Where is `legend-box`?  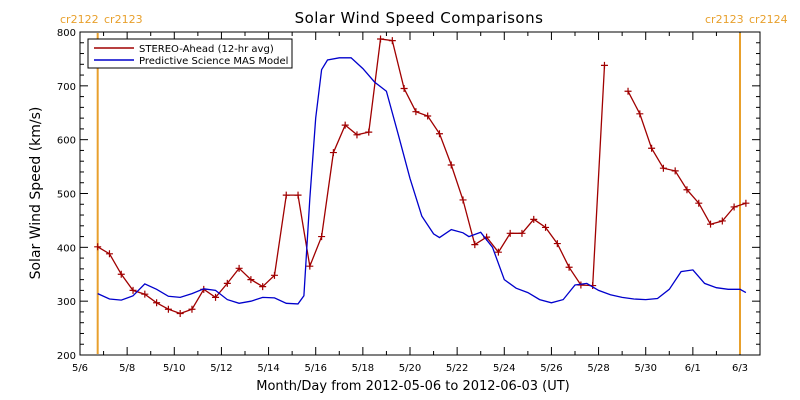 legend-box is located at coordinates (190, 53).